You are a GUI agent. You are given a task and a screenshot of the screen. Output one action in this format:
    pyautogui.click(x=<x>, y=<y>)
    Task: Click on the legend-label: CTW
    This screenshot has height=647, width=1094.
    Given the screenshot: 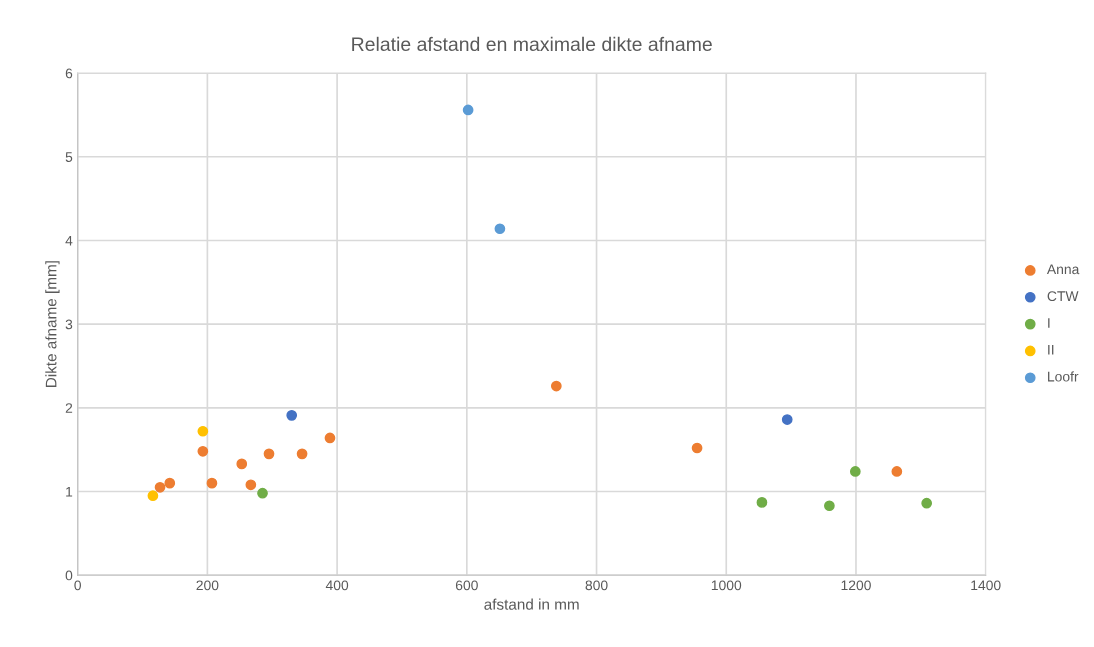 What is the action you would take?
    pyautogui.click(x=1063, y=296)
    